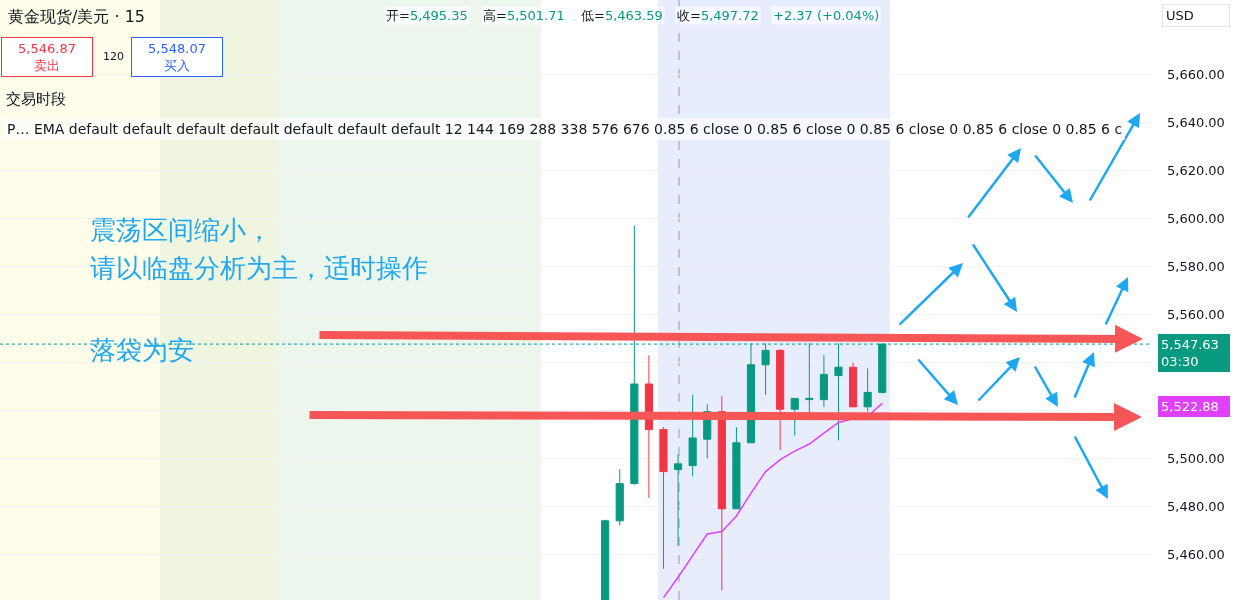 This screenshot has width=1239, height=600. Describe the element at coordinates (36, 99) in the screenshot. I see `annotation: 交易时段` at that location.